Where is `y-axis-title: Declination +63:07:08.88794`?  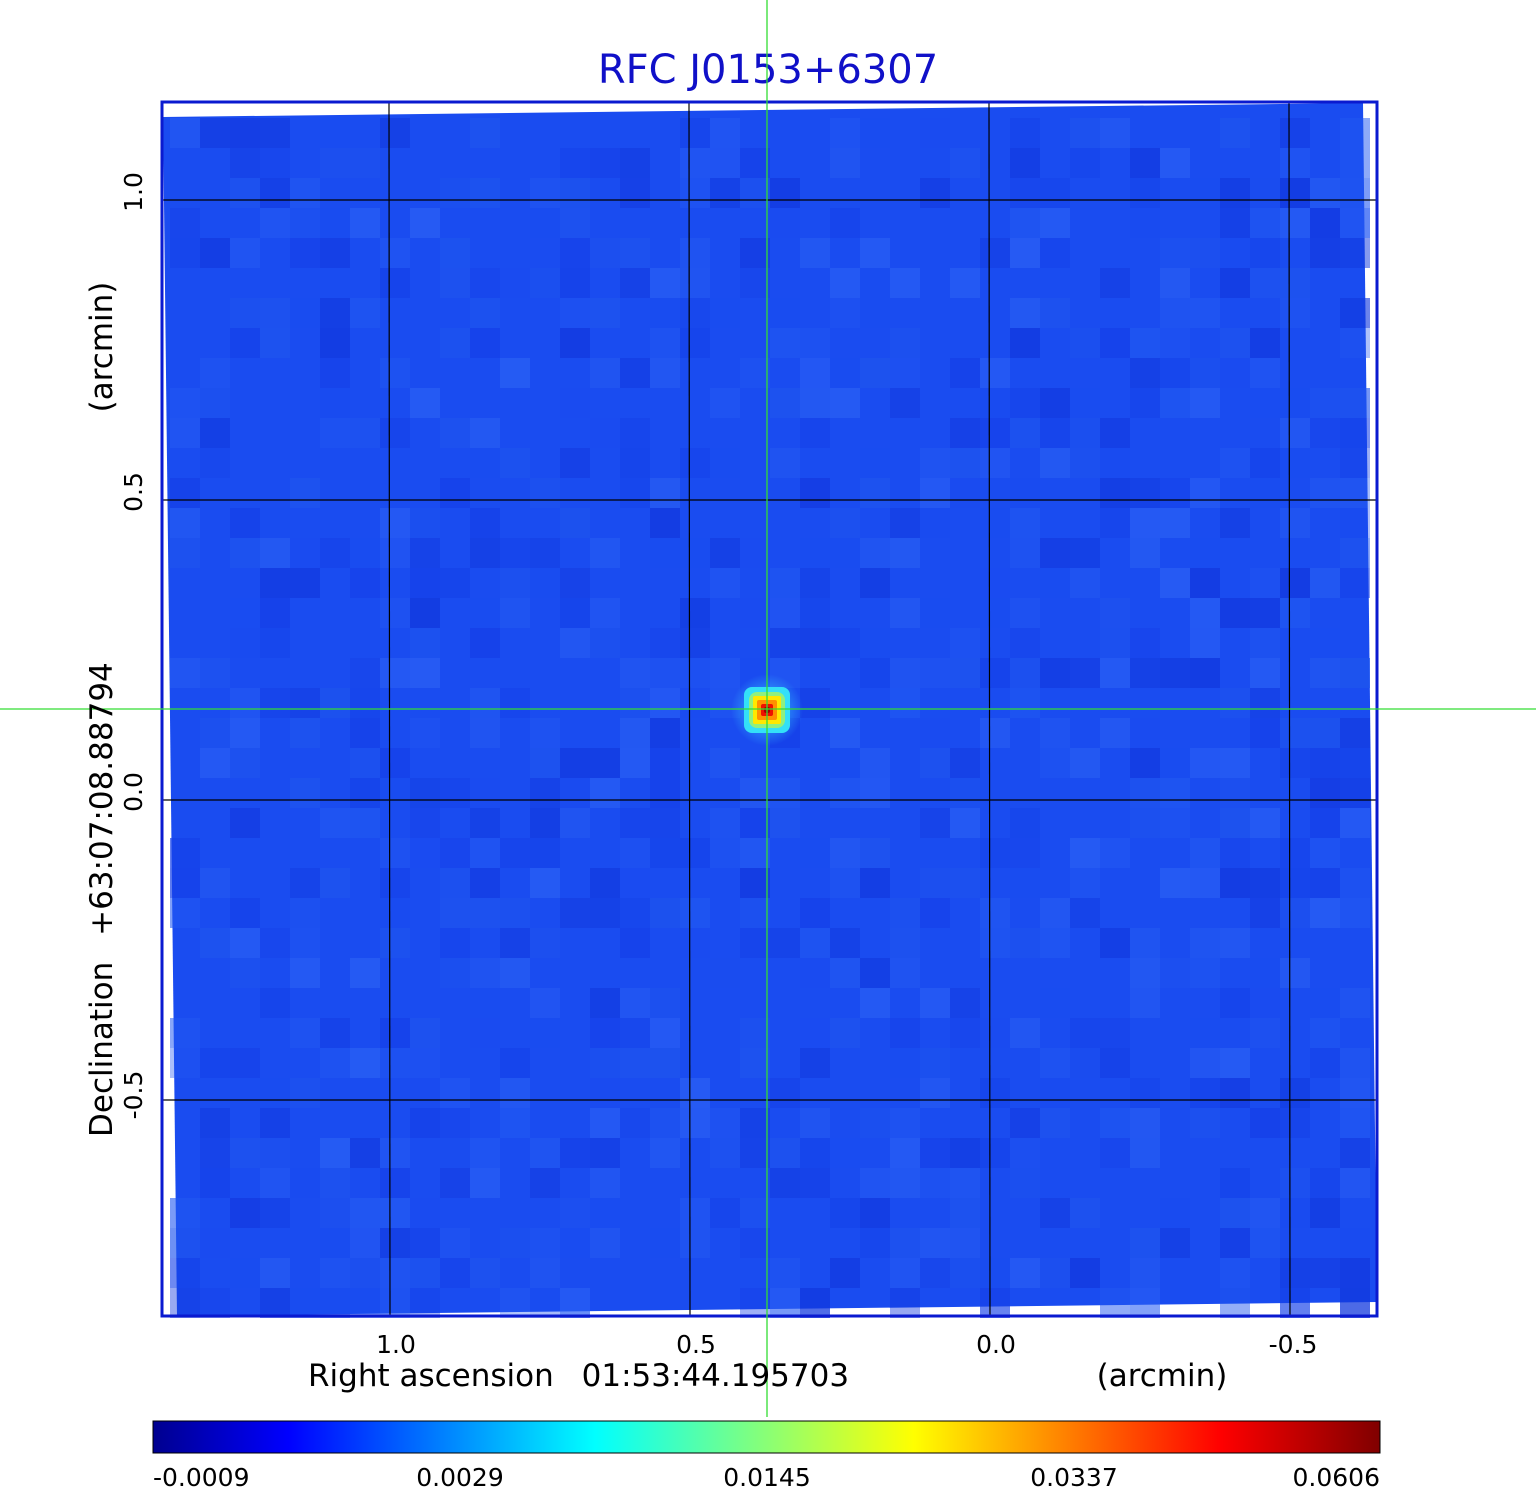
y-axis-title: Declination +63:07:08.88794 is located at coordinates (102, 899).